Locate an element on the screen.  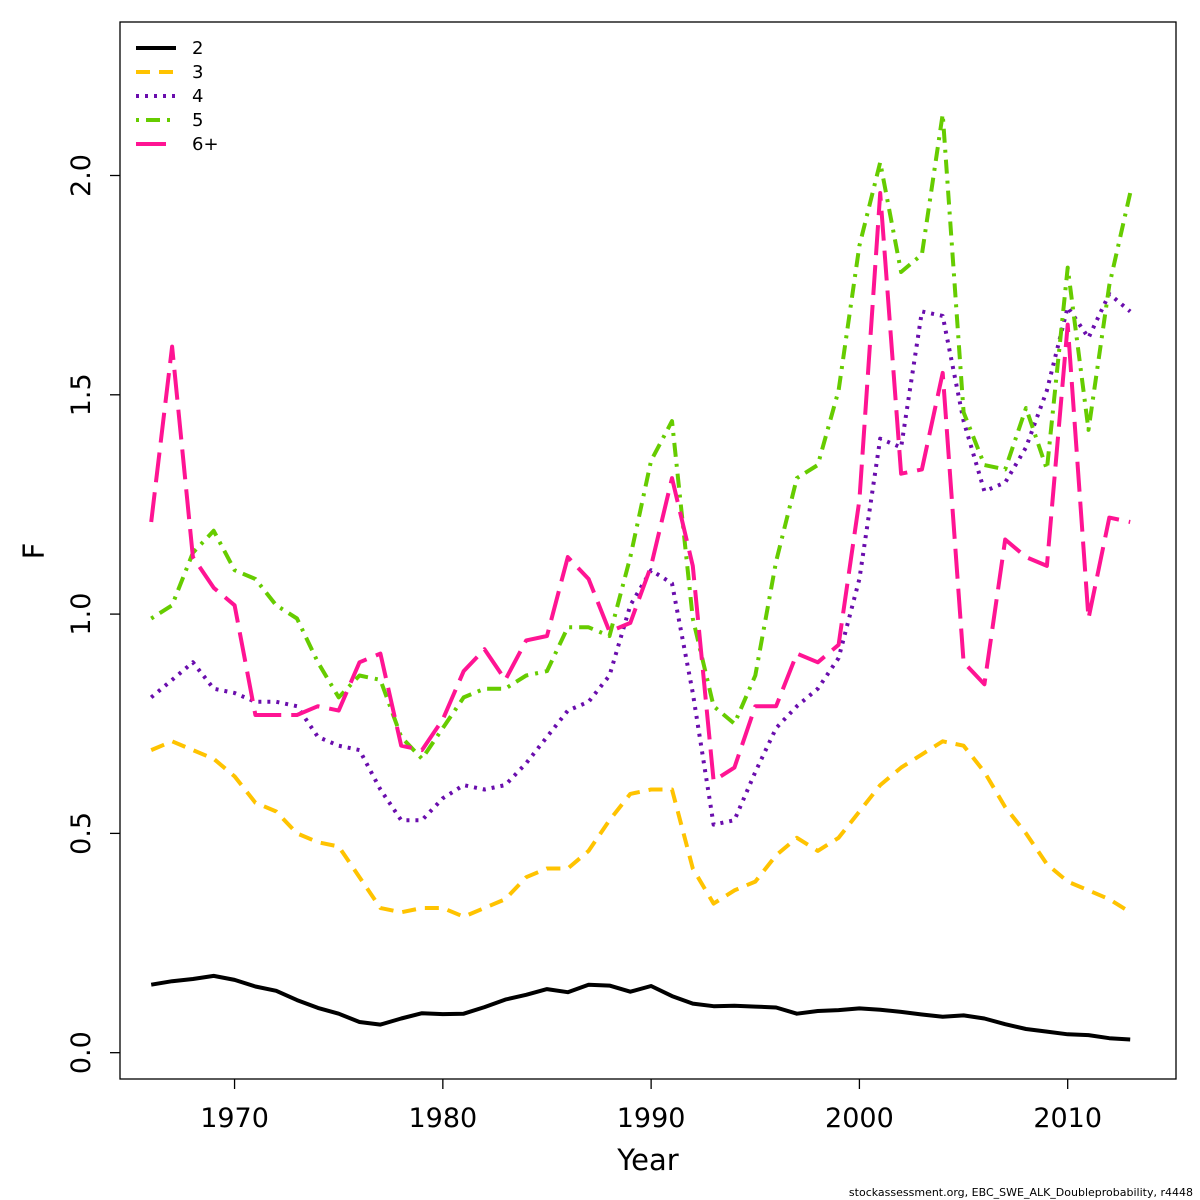
legend-label: 3 is located at coordinates (197, 72).